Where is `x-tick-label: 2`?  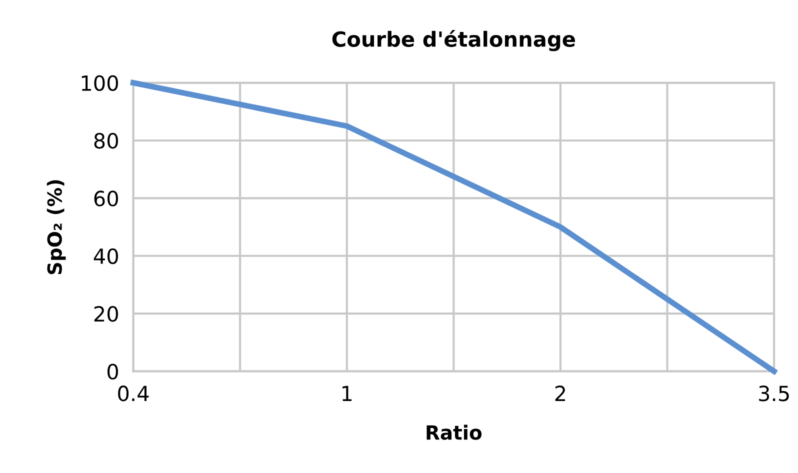 x-tick-label: 2 is located at coordinates (560, 394).